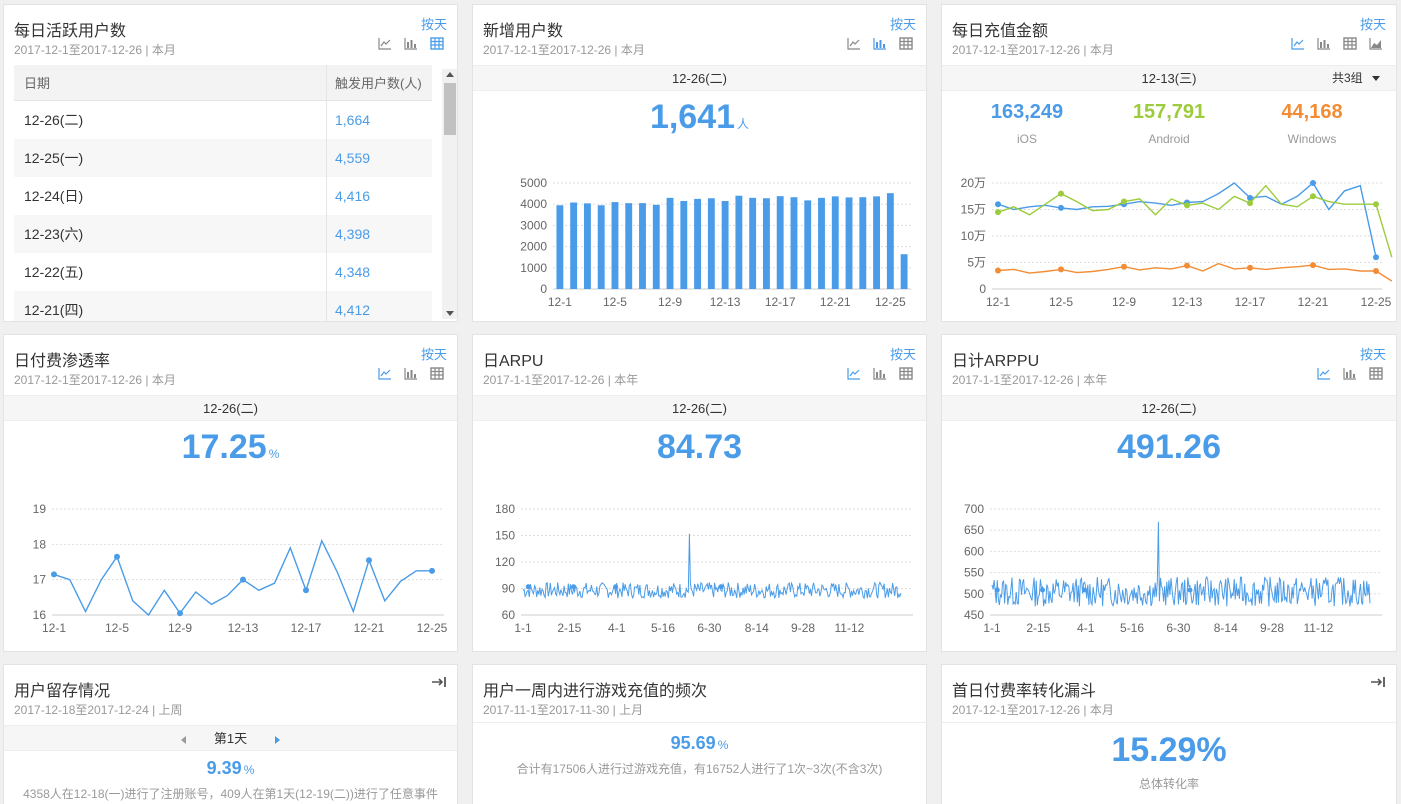 This screenshot has height=804, width=1401. What do you see at coordinates (1132, 628) in the screenshot?
I see `x-tick-label: 5-16` at bounding box center [1132, 628].